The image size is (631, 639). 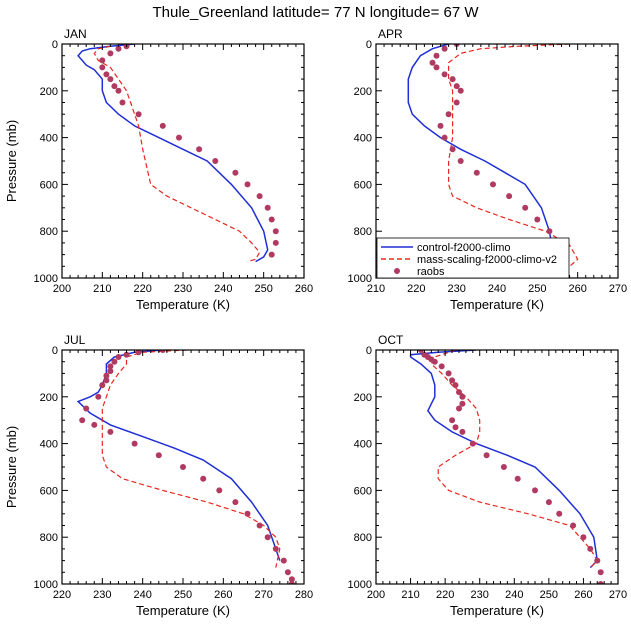 I want to click on legend-swatch-raobs, so click(x=397, y=271).